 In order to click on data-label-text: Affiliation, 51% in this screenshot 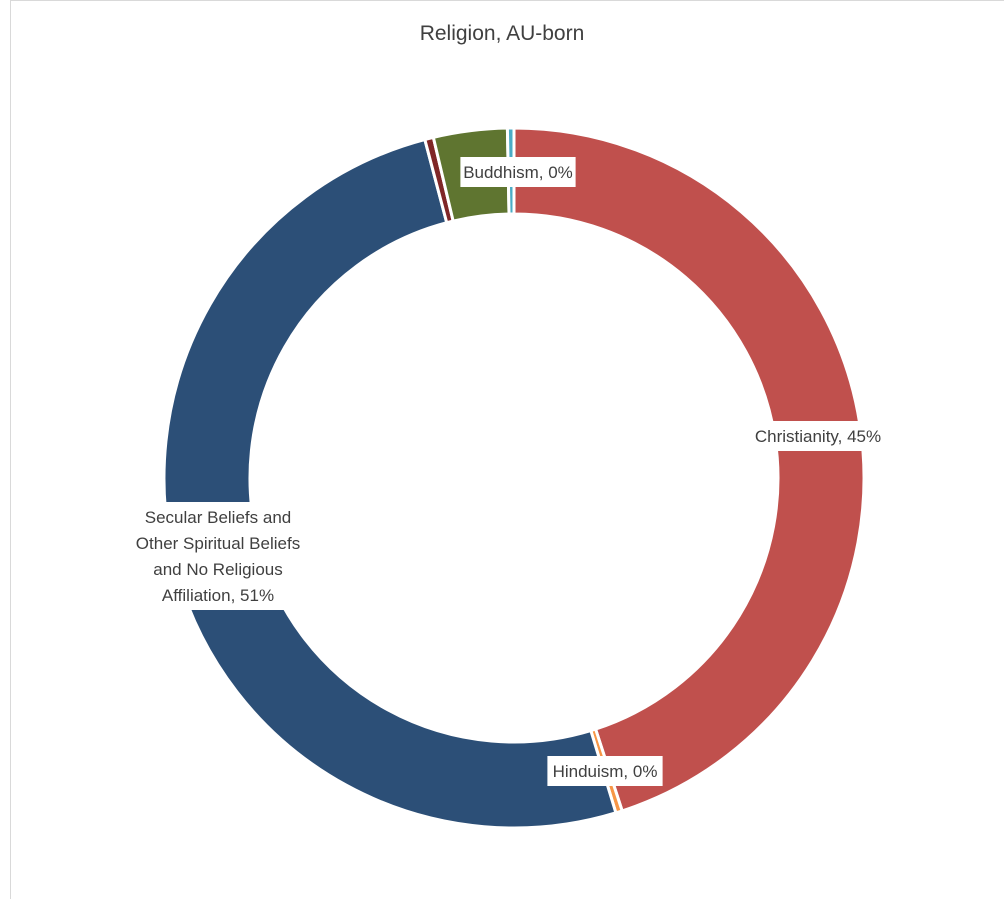, I will do `click(218, 595)`.